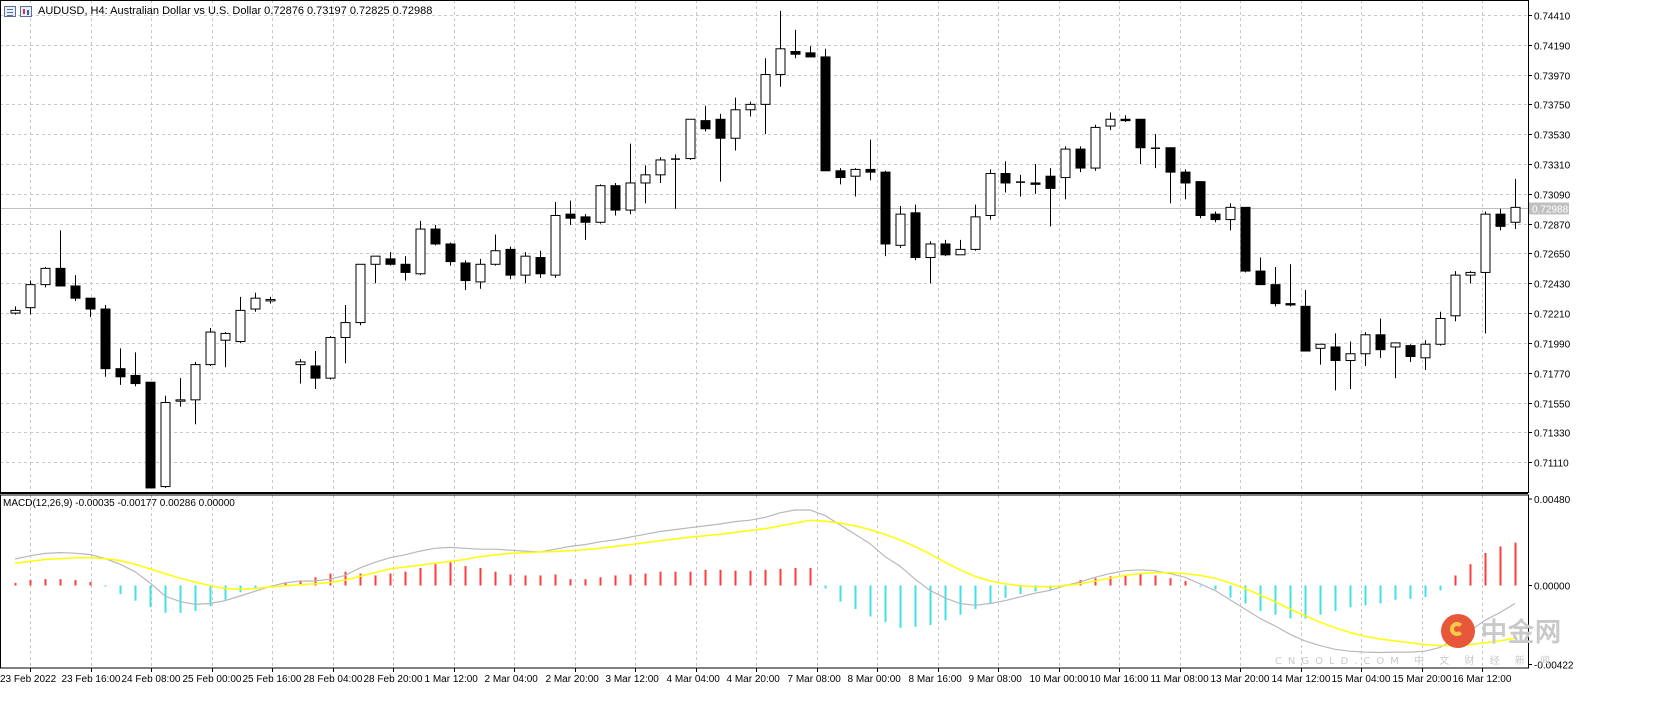 The image size is (1658, 720). Describe the element at coordinates (573, 679) in the screenshot. I see `time-tick-label: 2 Mar 20:00` at that location.